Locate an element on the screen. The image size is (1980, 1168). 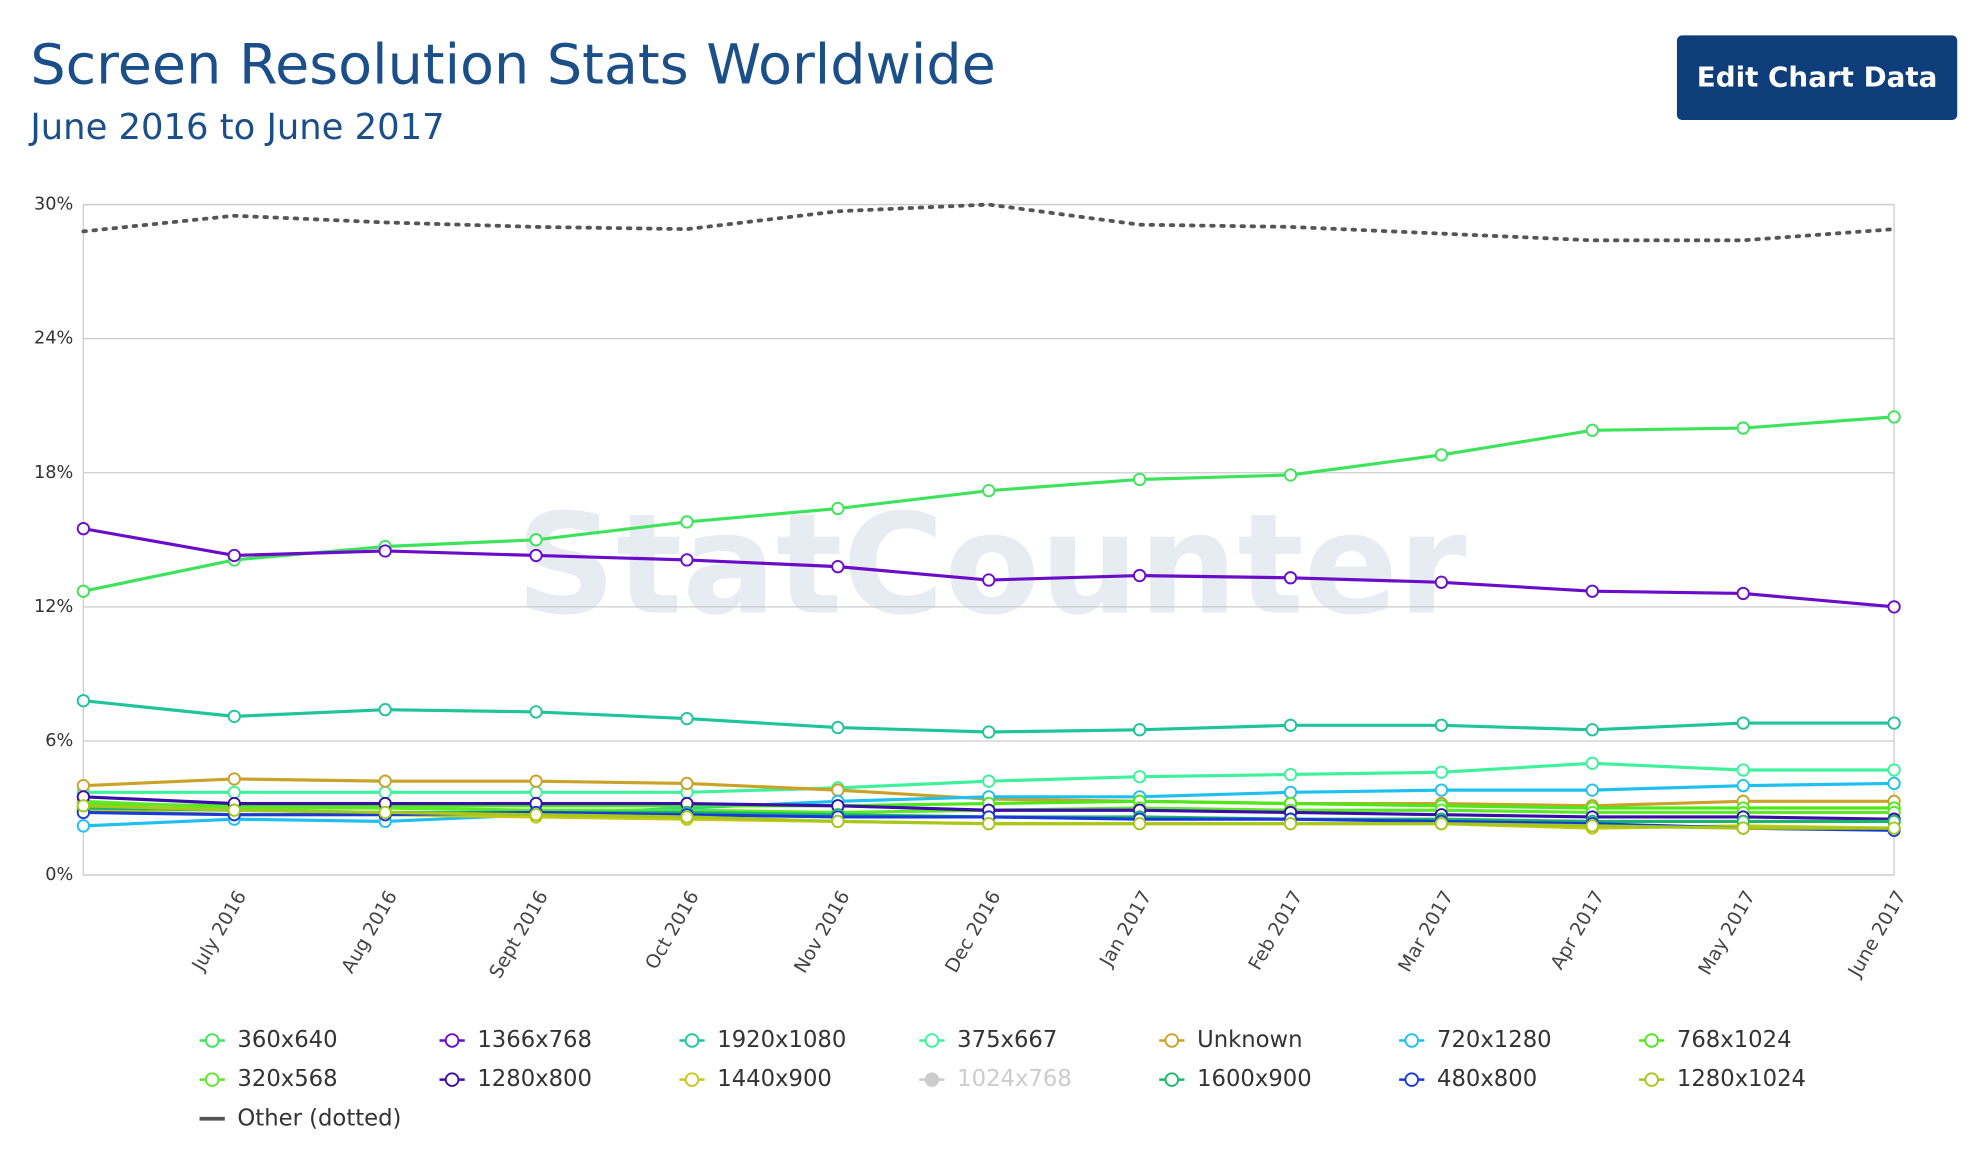
chart-subtitle: June 2016 to June 2017 is located at coordinates (236, 127).